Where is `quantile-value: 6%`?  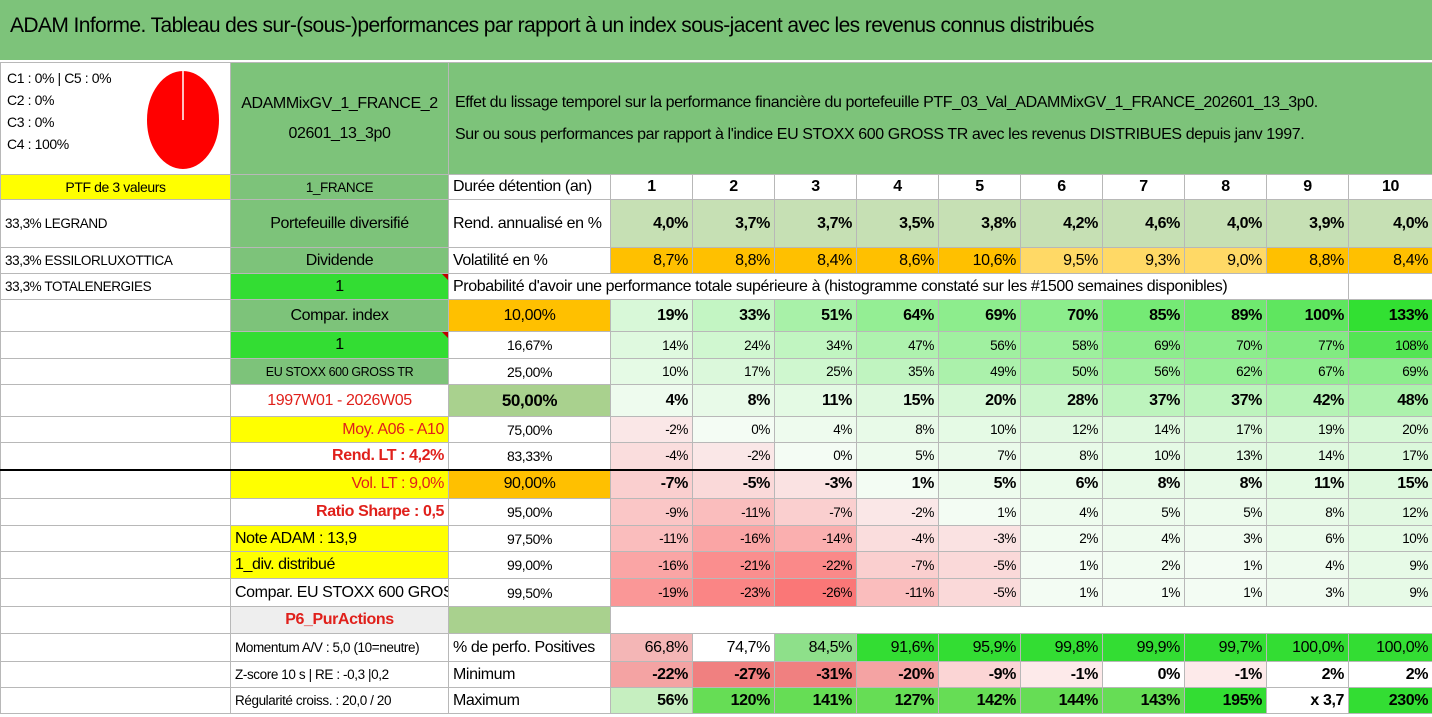
quantile-value: 6% is located at coordinates (1307, 538).